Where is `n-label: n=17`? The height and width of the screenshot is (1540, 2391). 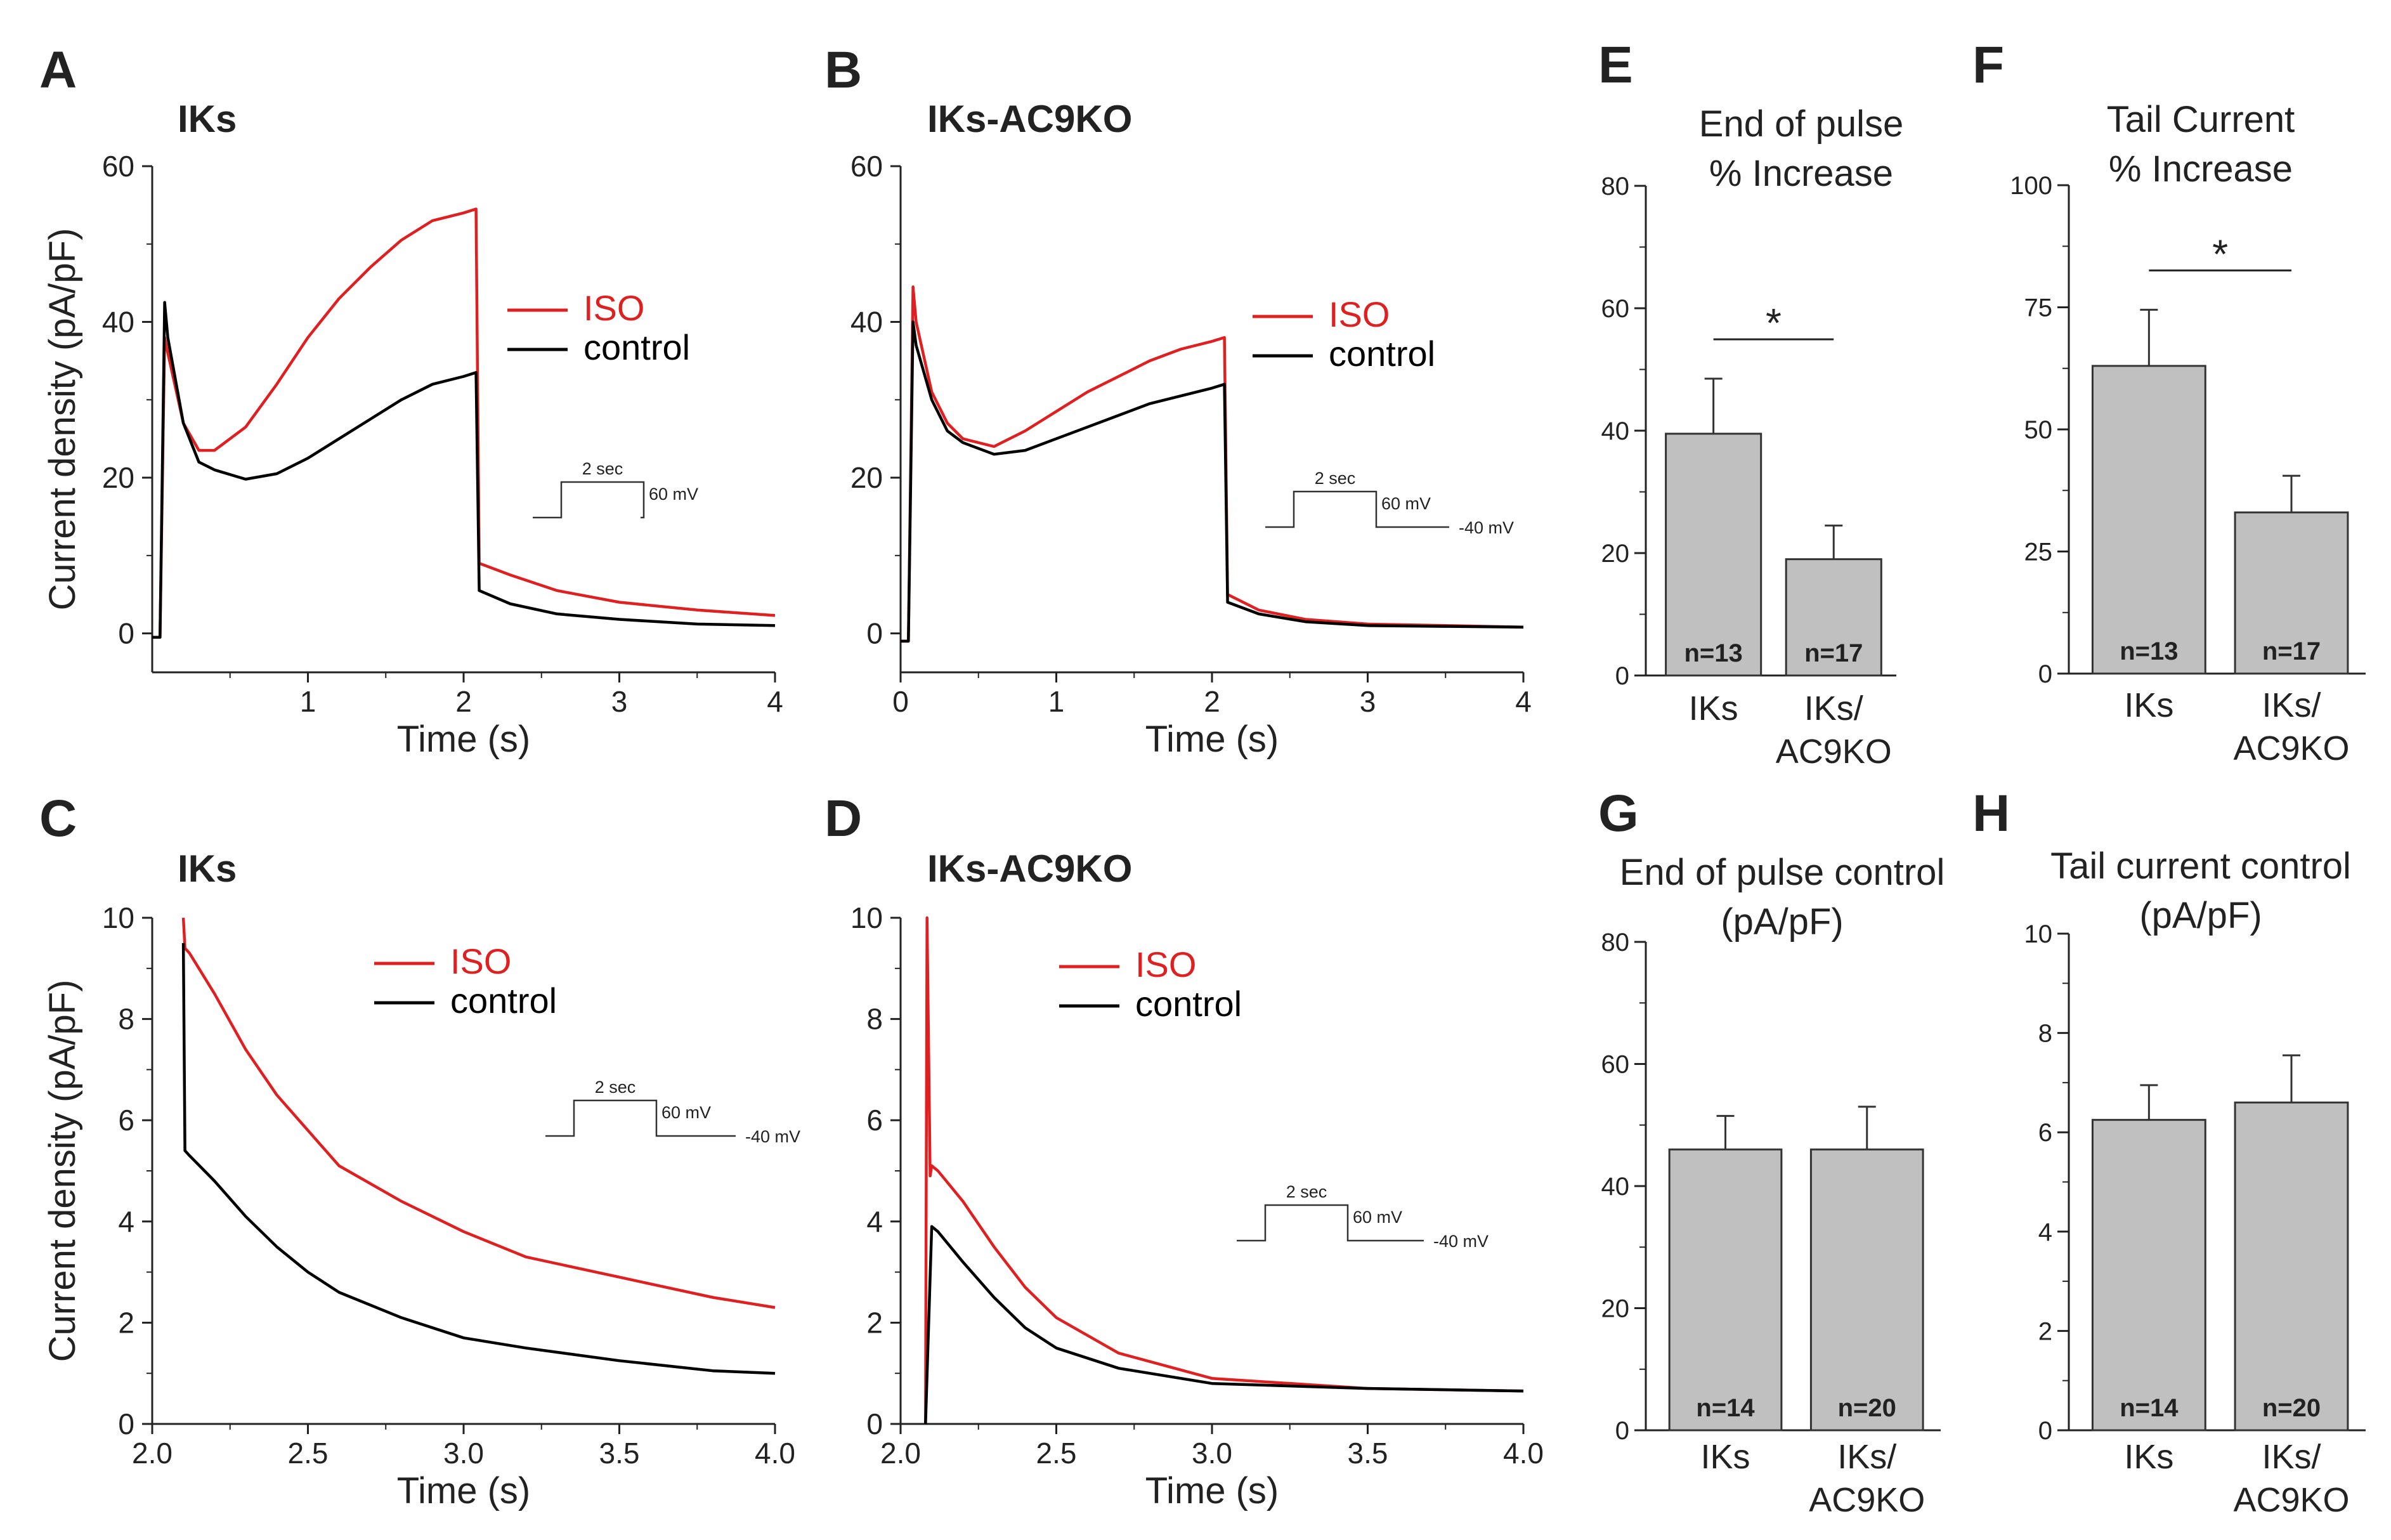
n-label: n=17 is located at coordinates (2291, 651).